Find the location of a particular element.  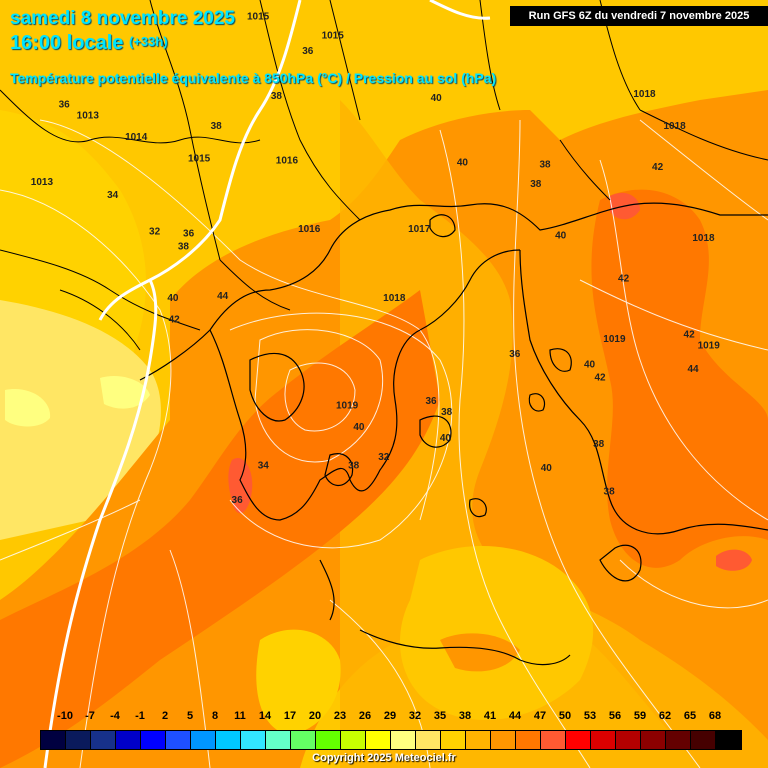

forecast-time-label: 16:00 locale is located at coordinates (67, 43).